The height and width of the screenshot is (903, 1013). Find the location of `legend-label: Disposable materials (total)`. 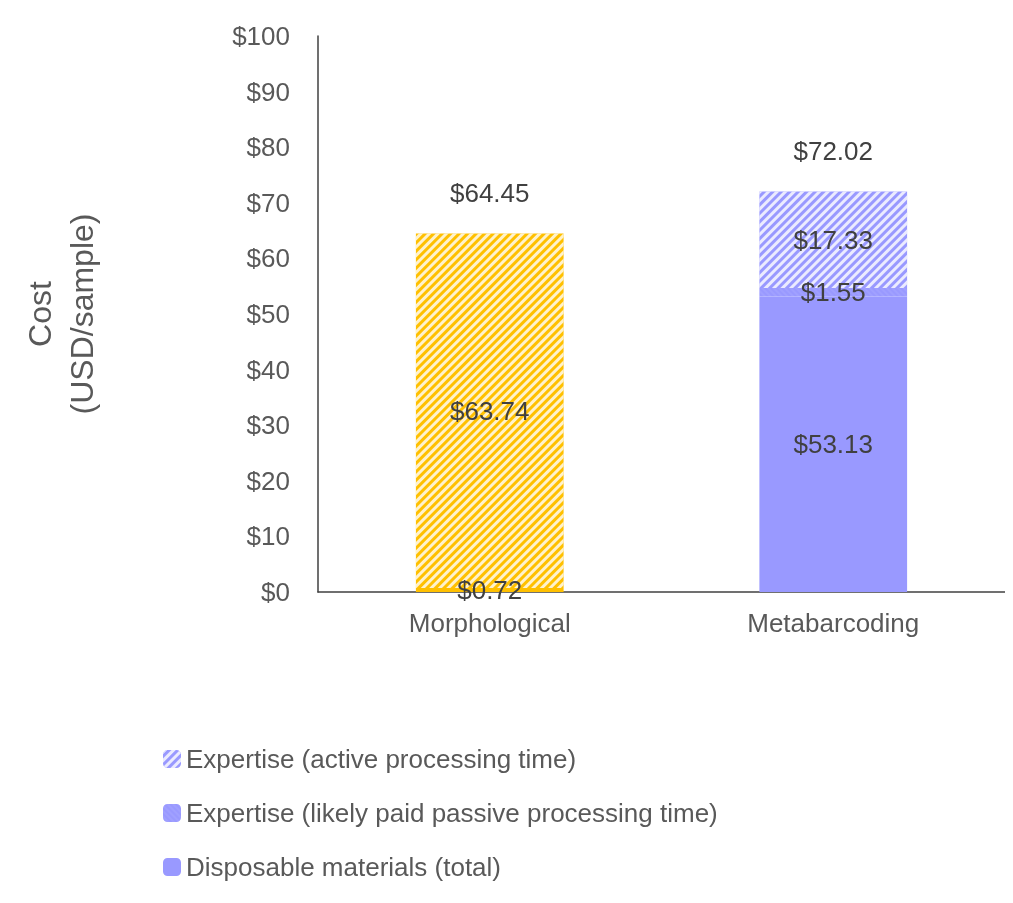

legend-label: Disposable materials (total) is located at coordinates (344, 867).